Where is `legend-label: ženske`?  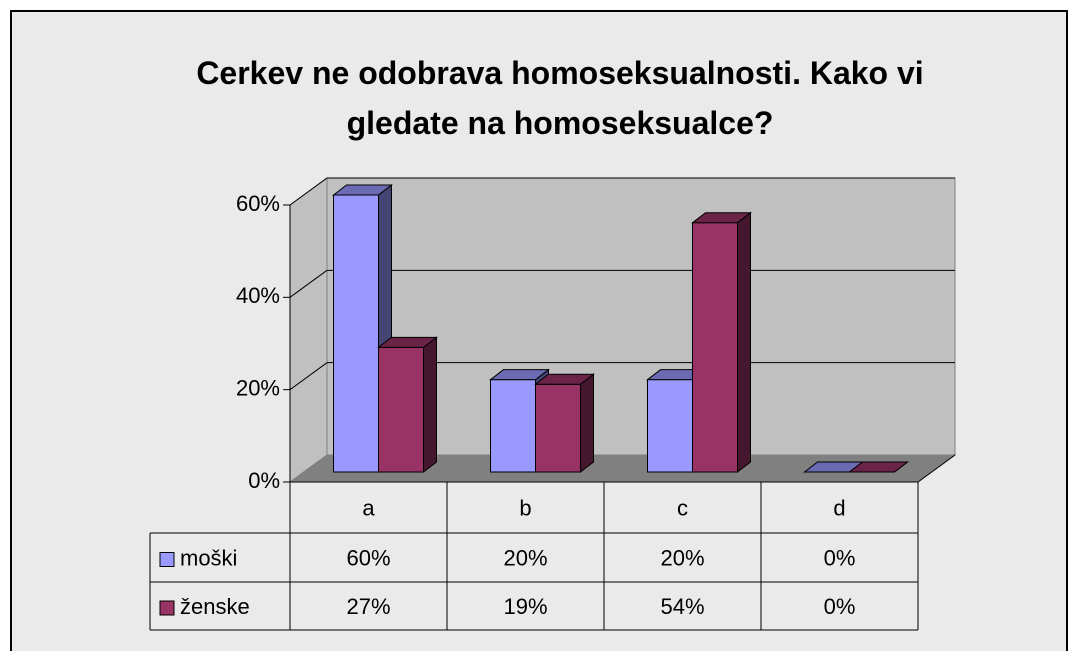
legend-label: ženske is located at coordinates (215, 606).